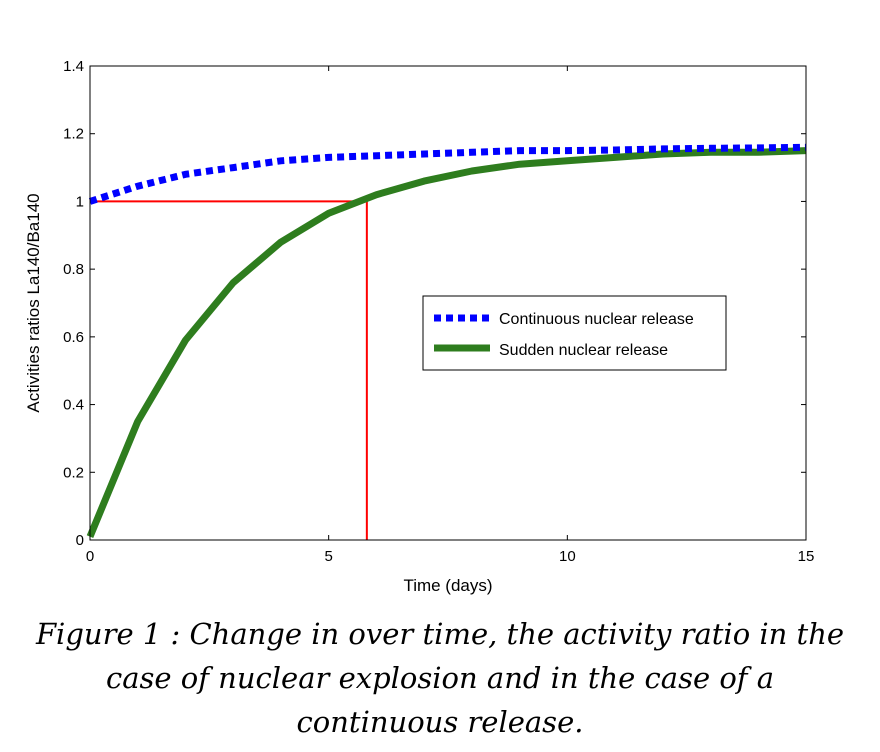  What do you see at coordinates (80, 540) in the screenshot?
I see `y-tick-label: 0` at bounding box center [80, 540].